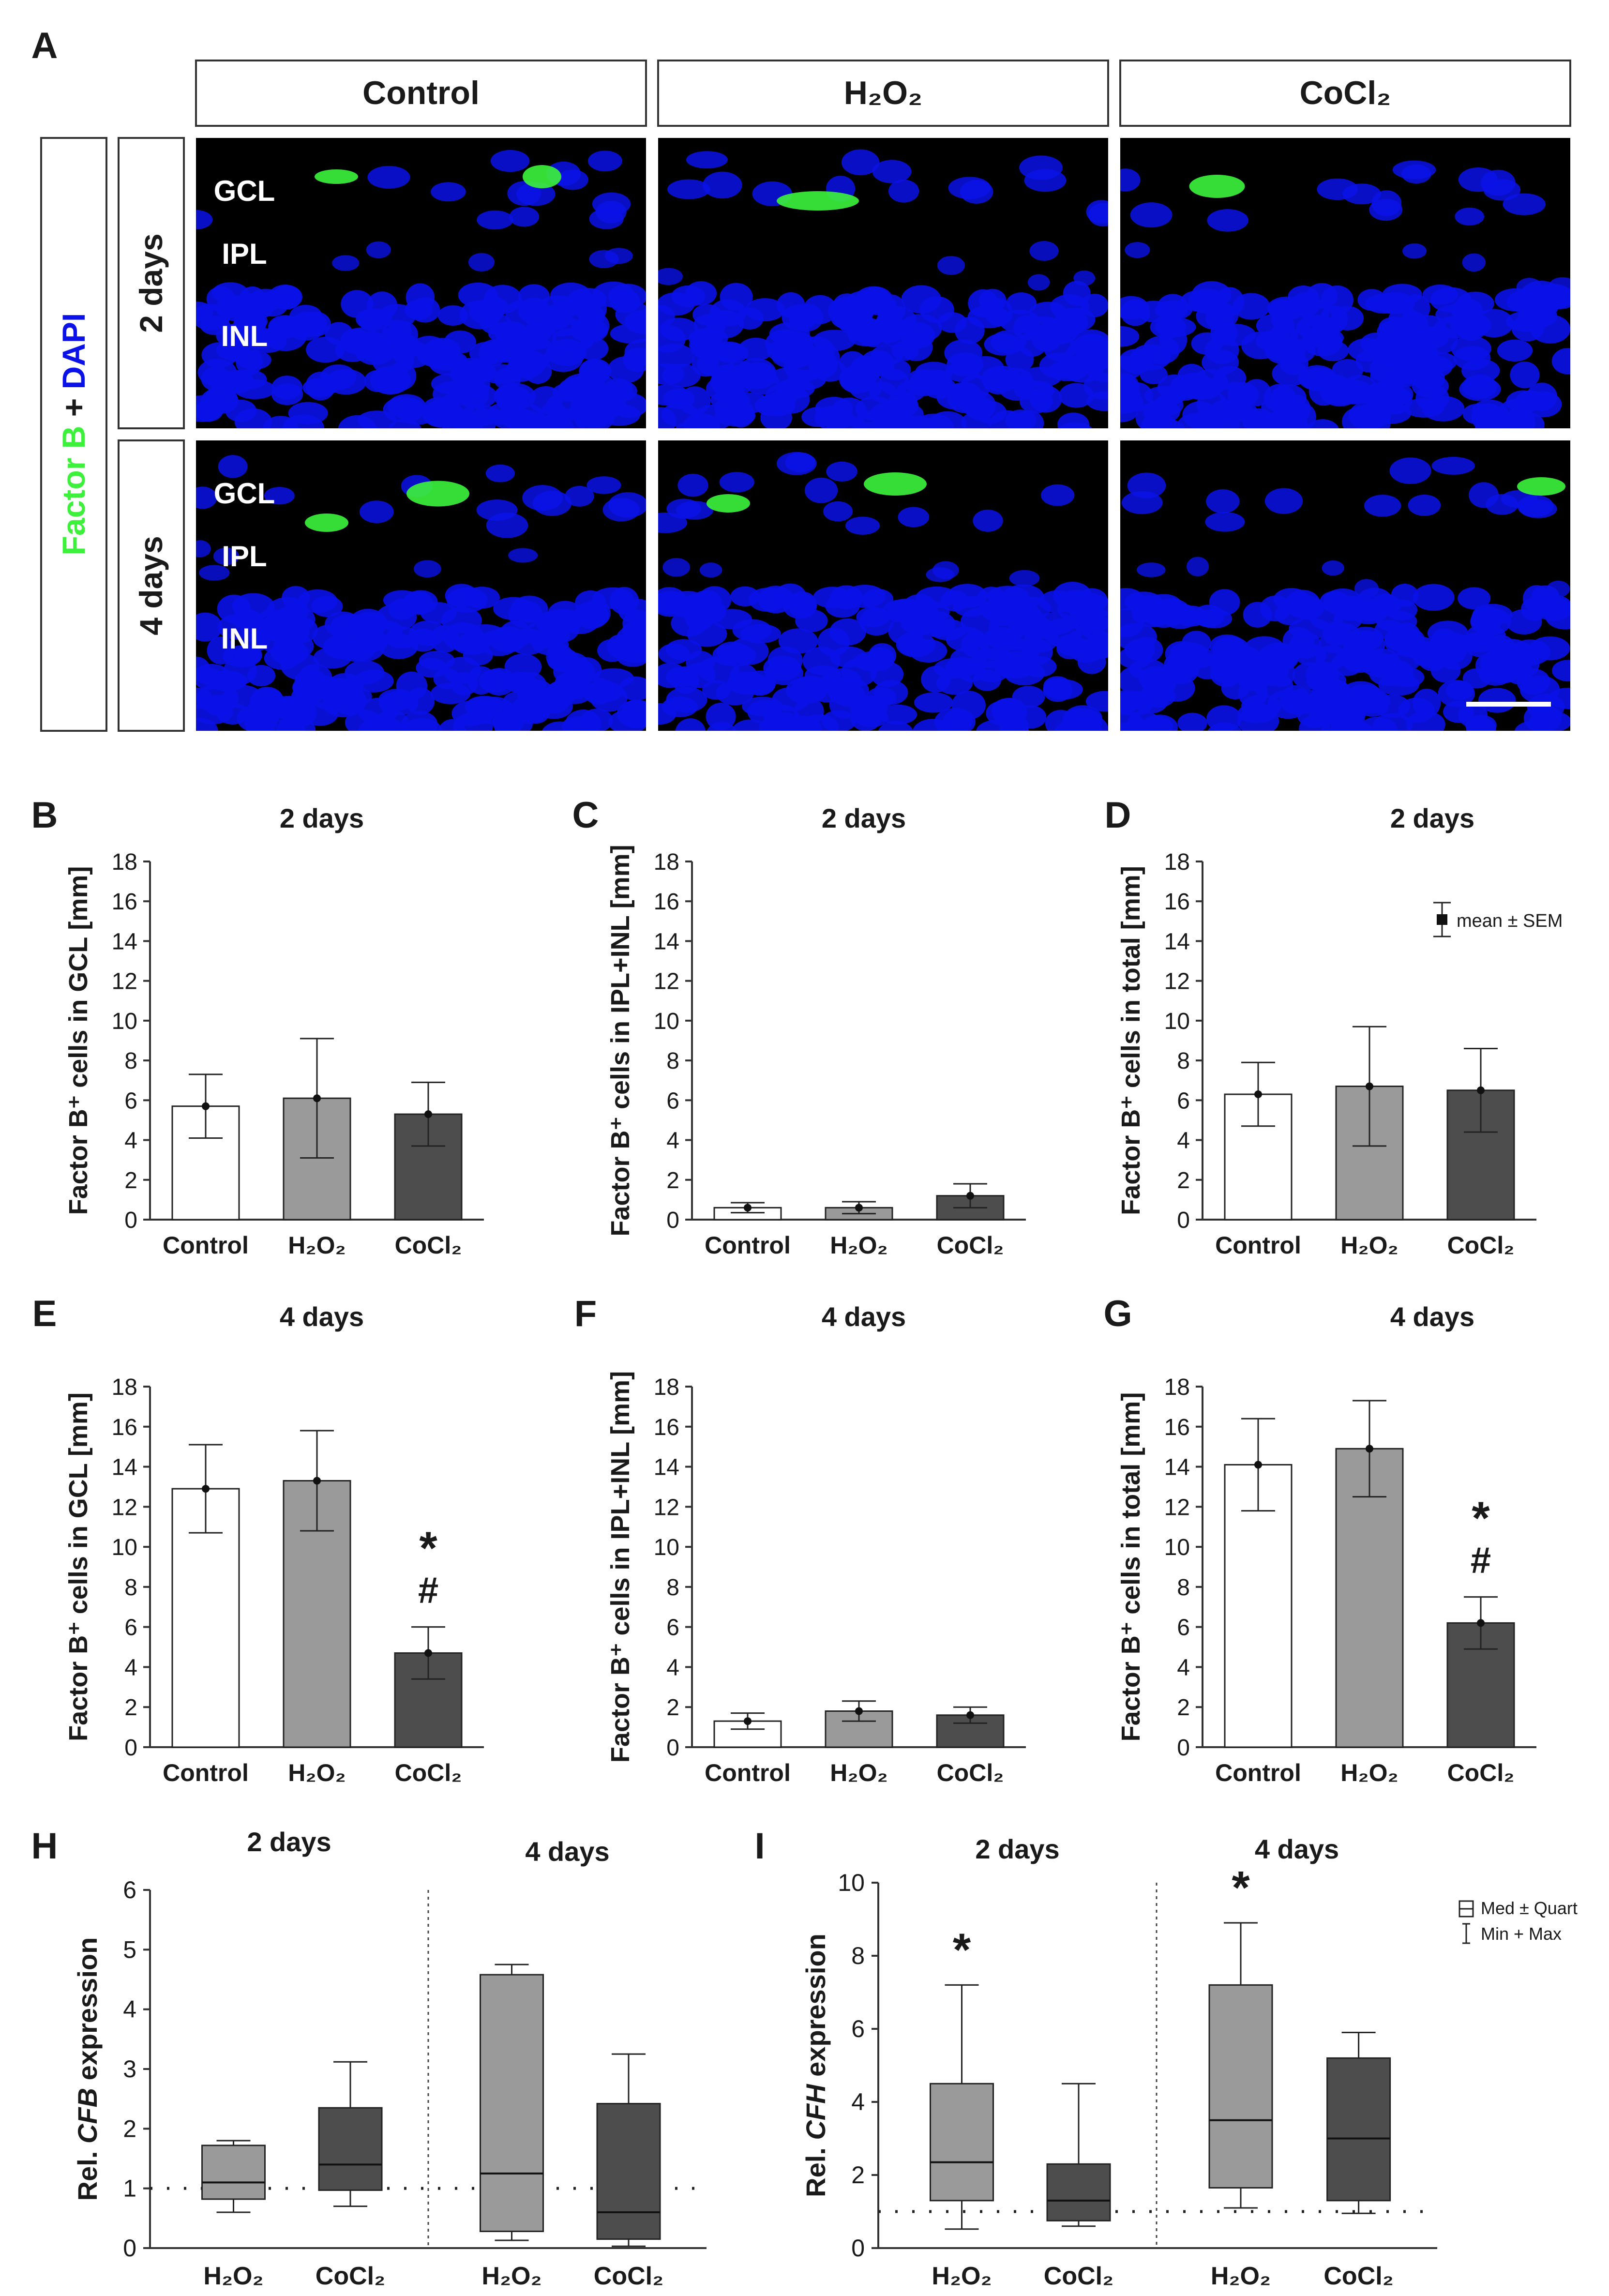 The height and width of the screenshot is (2296, 1609). I want to click on significance-mark: #, so click(428, 1591).